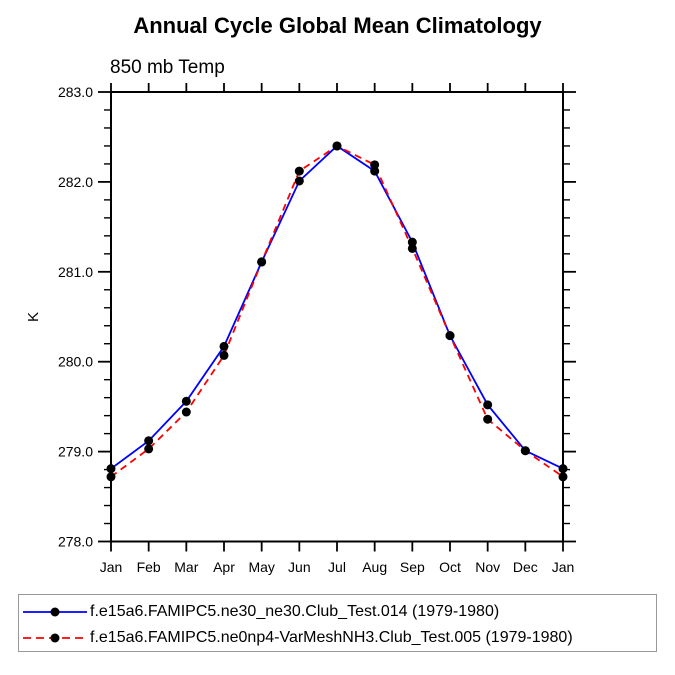 This screenshot has width=675, height=675. Describe the element at coordinates (412, 567) in the screenshot. I see `x-tick-label: Sep` at that location.